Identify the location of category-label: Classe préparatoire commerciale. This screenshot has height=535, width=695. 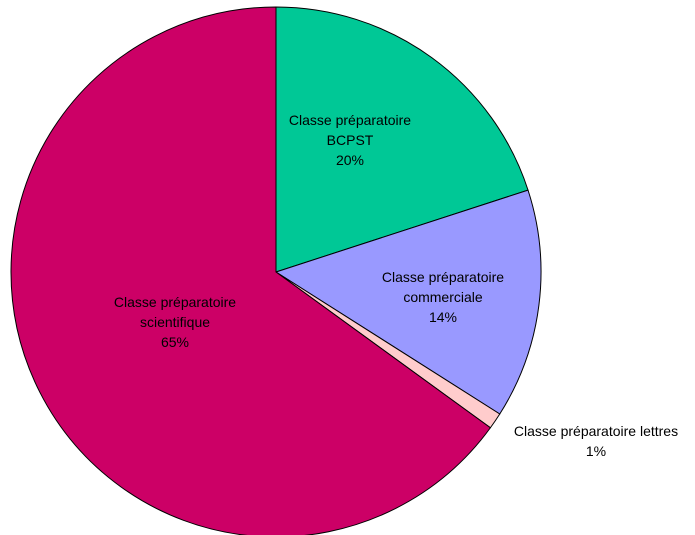
(443, 287).